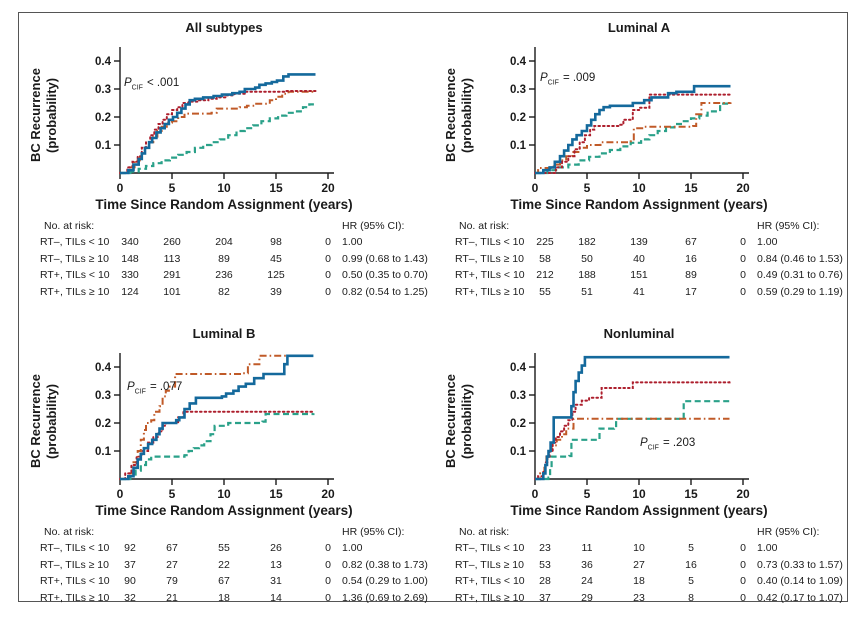  I want to click on risk-count: 31, so click(276, 581).